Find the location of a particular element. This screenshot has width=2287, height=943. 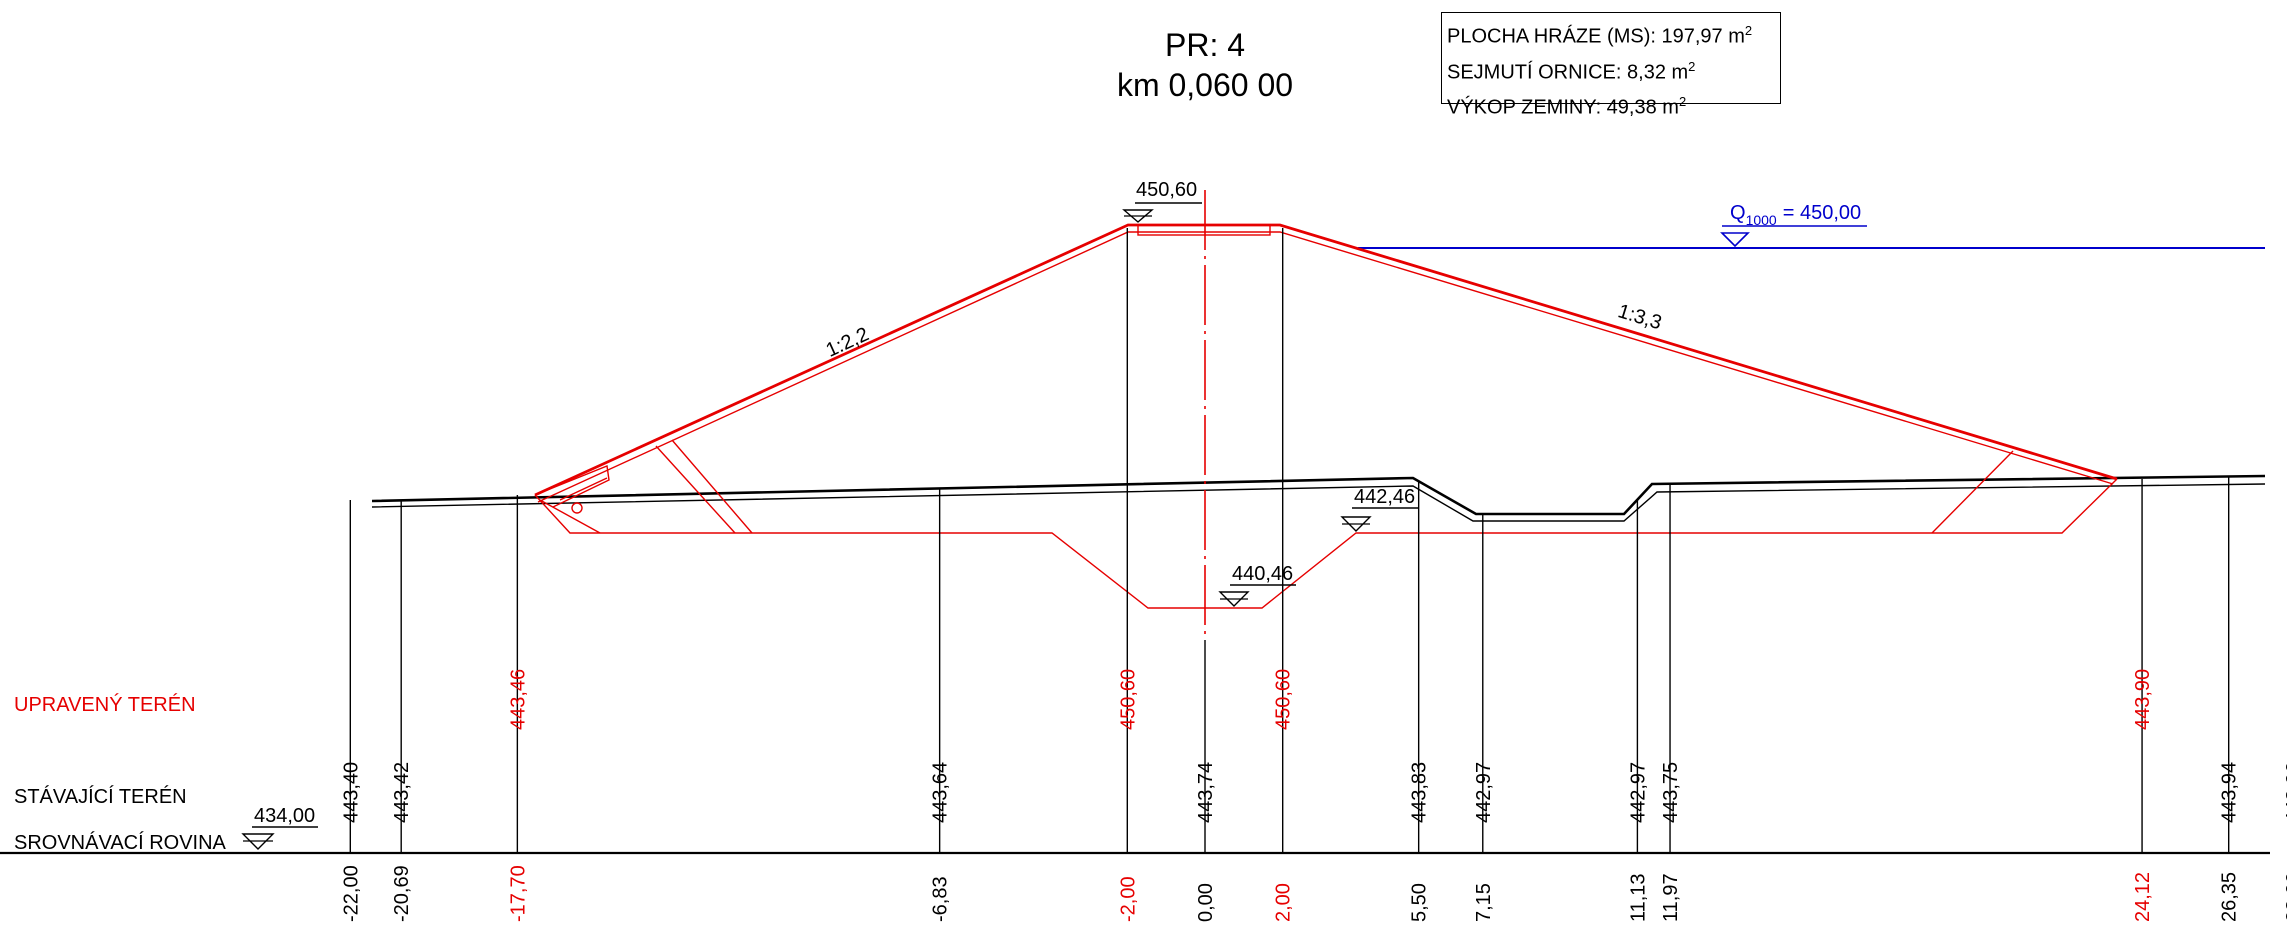

distance-label: 26,35 is located at coordinates (2230, 897).